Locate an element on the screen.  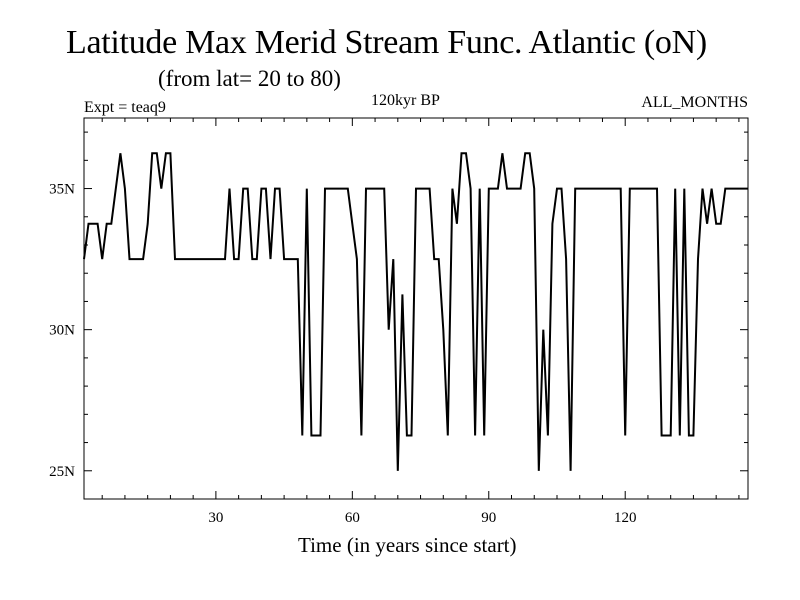
x-tick-label: 30 is located at coordinates (215, 518).